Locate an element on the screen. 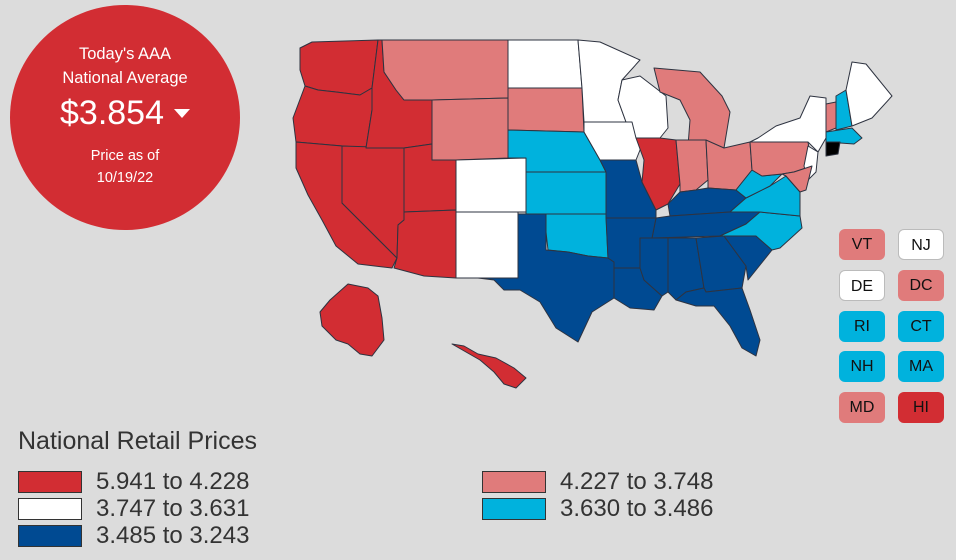 Image resolution: width=956 pixels, height=560 pixels. national-average-price: $3.854 is located at coordinates (125, 113).